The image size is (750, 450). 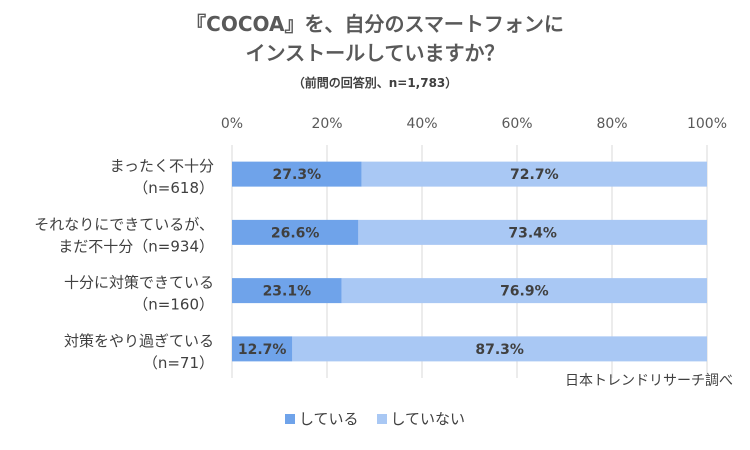 I want to click on data-label: 26.6%, so click(x=295, y=233).